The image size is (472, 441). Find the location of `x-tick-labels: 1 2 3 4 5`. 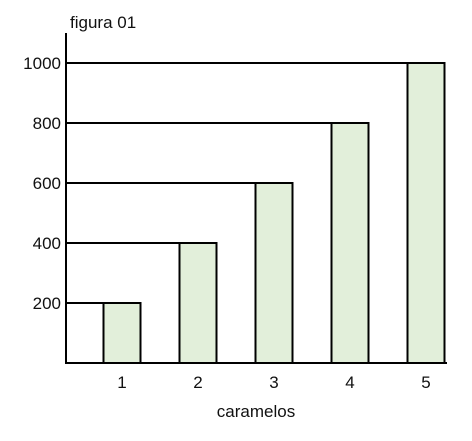

x-tick-labels: 1 2 3 4 5 is located at coordinates (273, 382).